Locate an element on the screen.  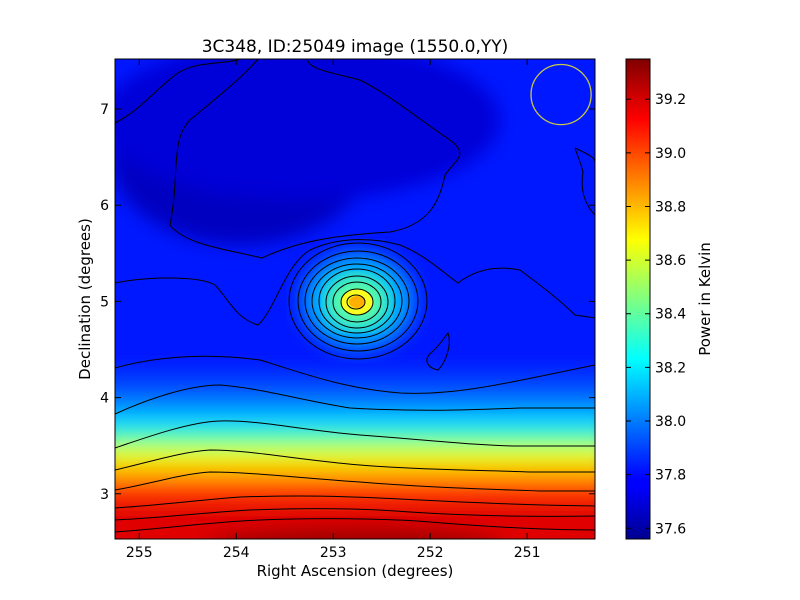
y-tick-label: 7 is located at coordinates (104, 110).